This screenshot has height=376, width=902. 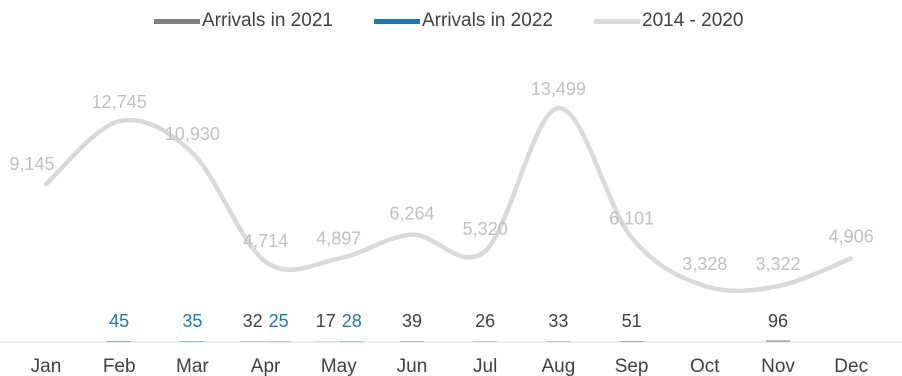 What do you see at coordinates (339, 366) in the screenshot?
I see `x-tick-may: May` at bounding box center [339, 366].